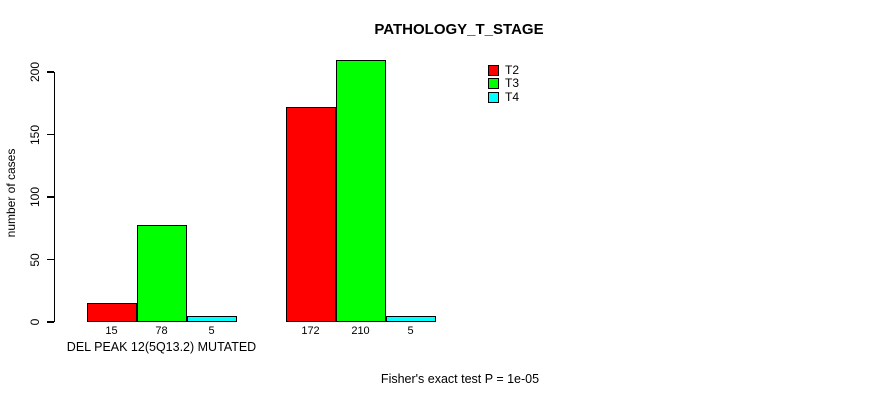  What do you see at coordinates (503, 97) in the screenshot?
I see `legend-item: T4` at bounding box center [503, 97].